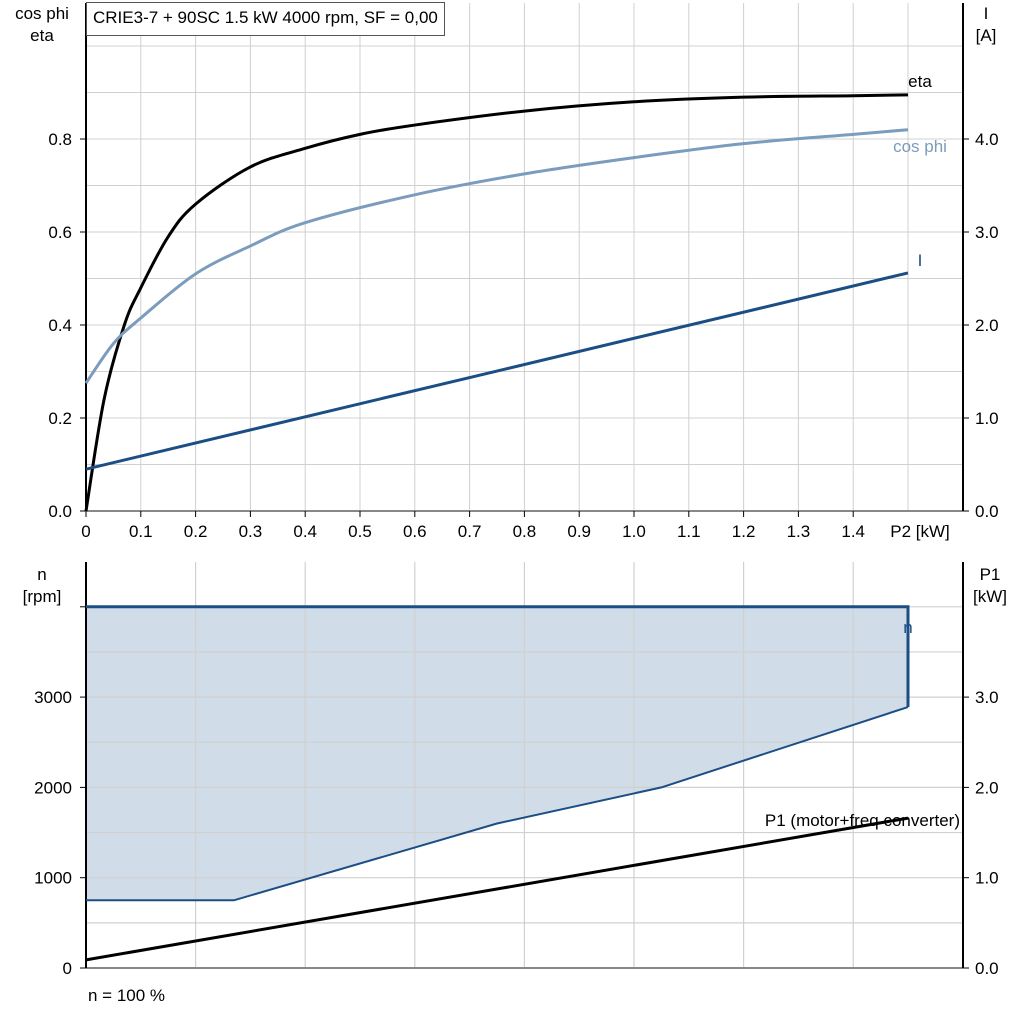  I want to click on y-axis-label-left: n, so click(41, 574).